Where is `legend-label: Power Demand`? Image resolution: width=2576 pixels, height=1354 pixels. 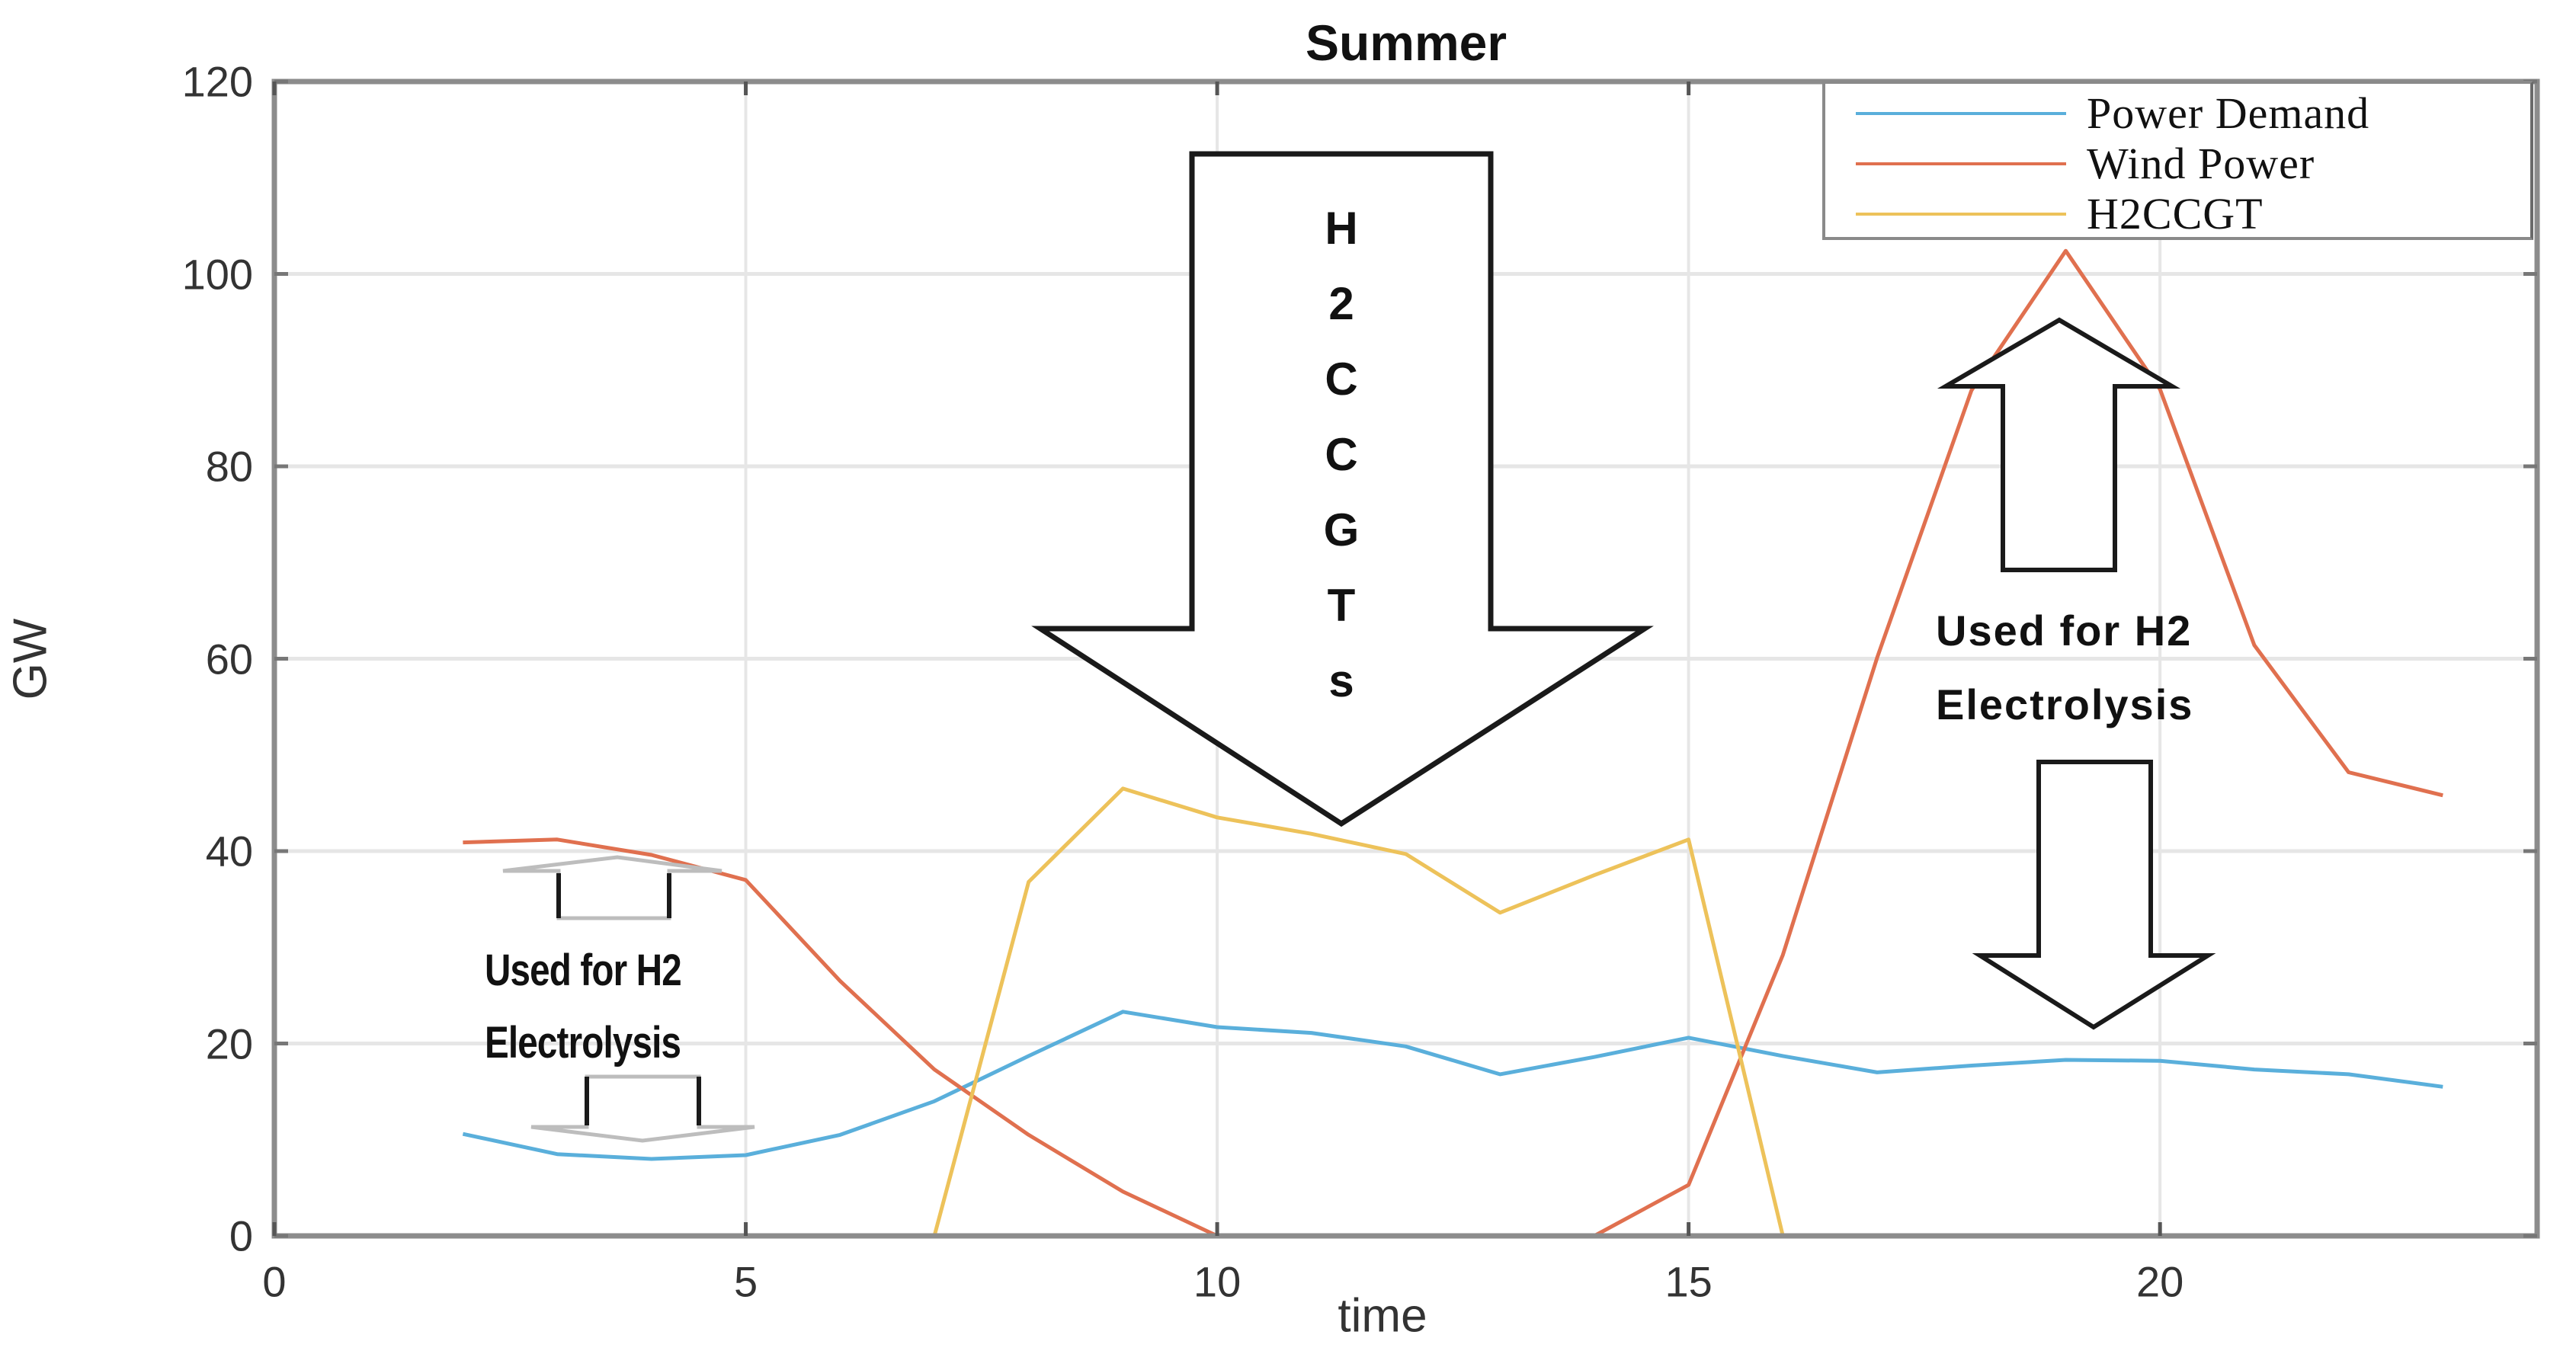 legend-label: Power Demand is located at coordinates (2228, 113).